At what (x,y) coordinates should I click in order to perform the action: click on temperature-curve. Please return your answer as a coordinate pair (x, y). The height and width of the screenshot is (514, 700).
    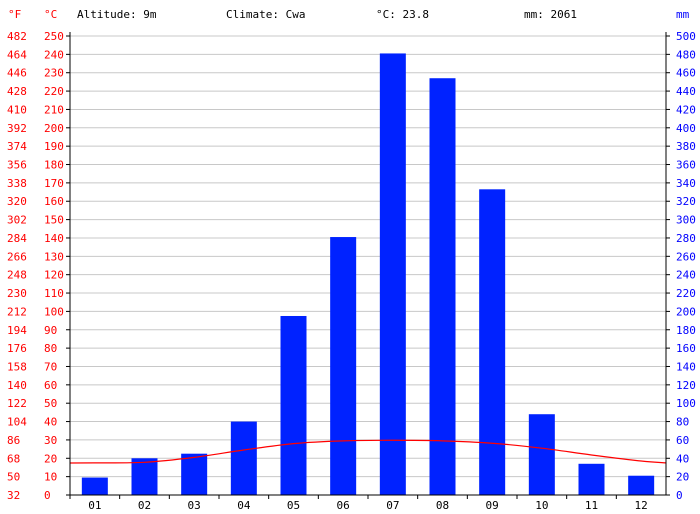
    Looking at the image, I should click on (368, 451).